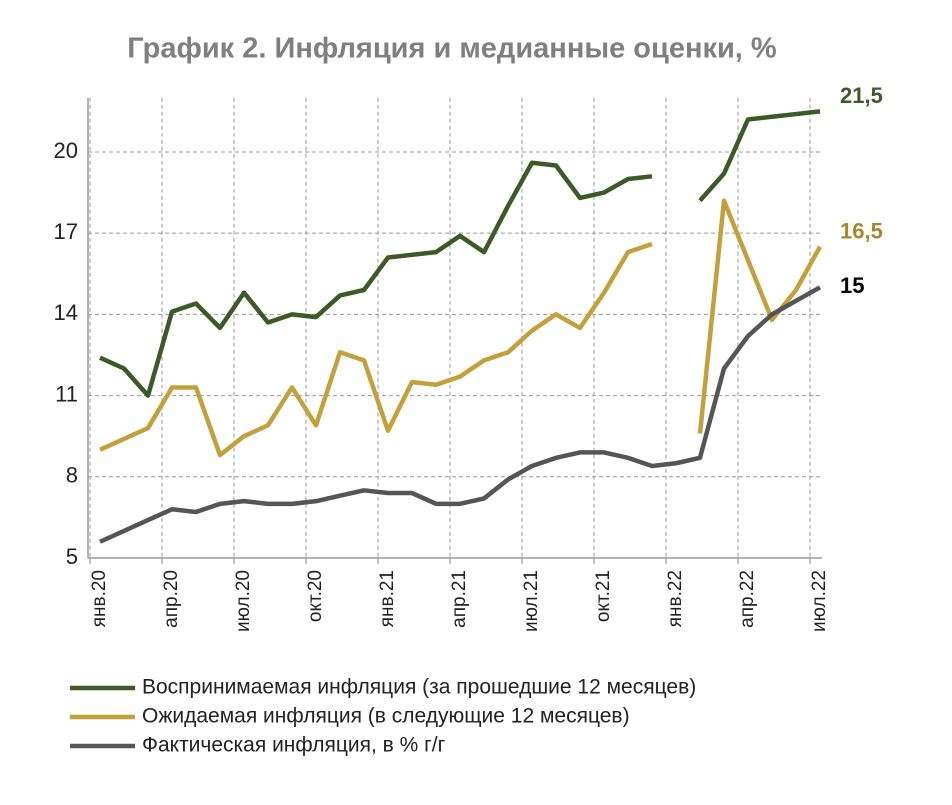 The image size is (952, 805). Describe the element at coordinates (747, 599) in the screenshot. I see `x-tick-label: апр.22` at that location.